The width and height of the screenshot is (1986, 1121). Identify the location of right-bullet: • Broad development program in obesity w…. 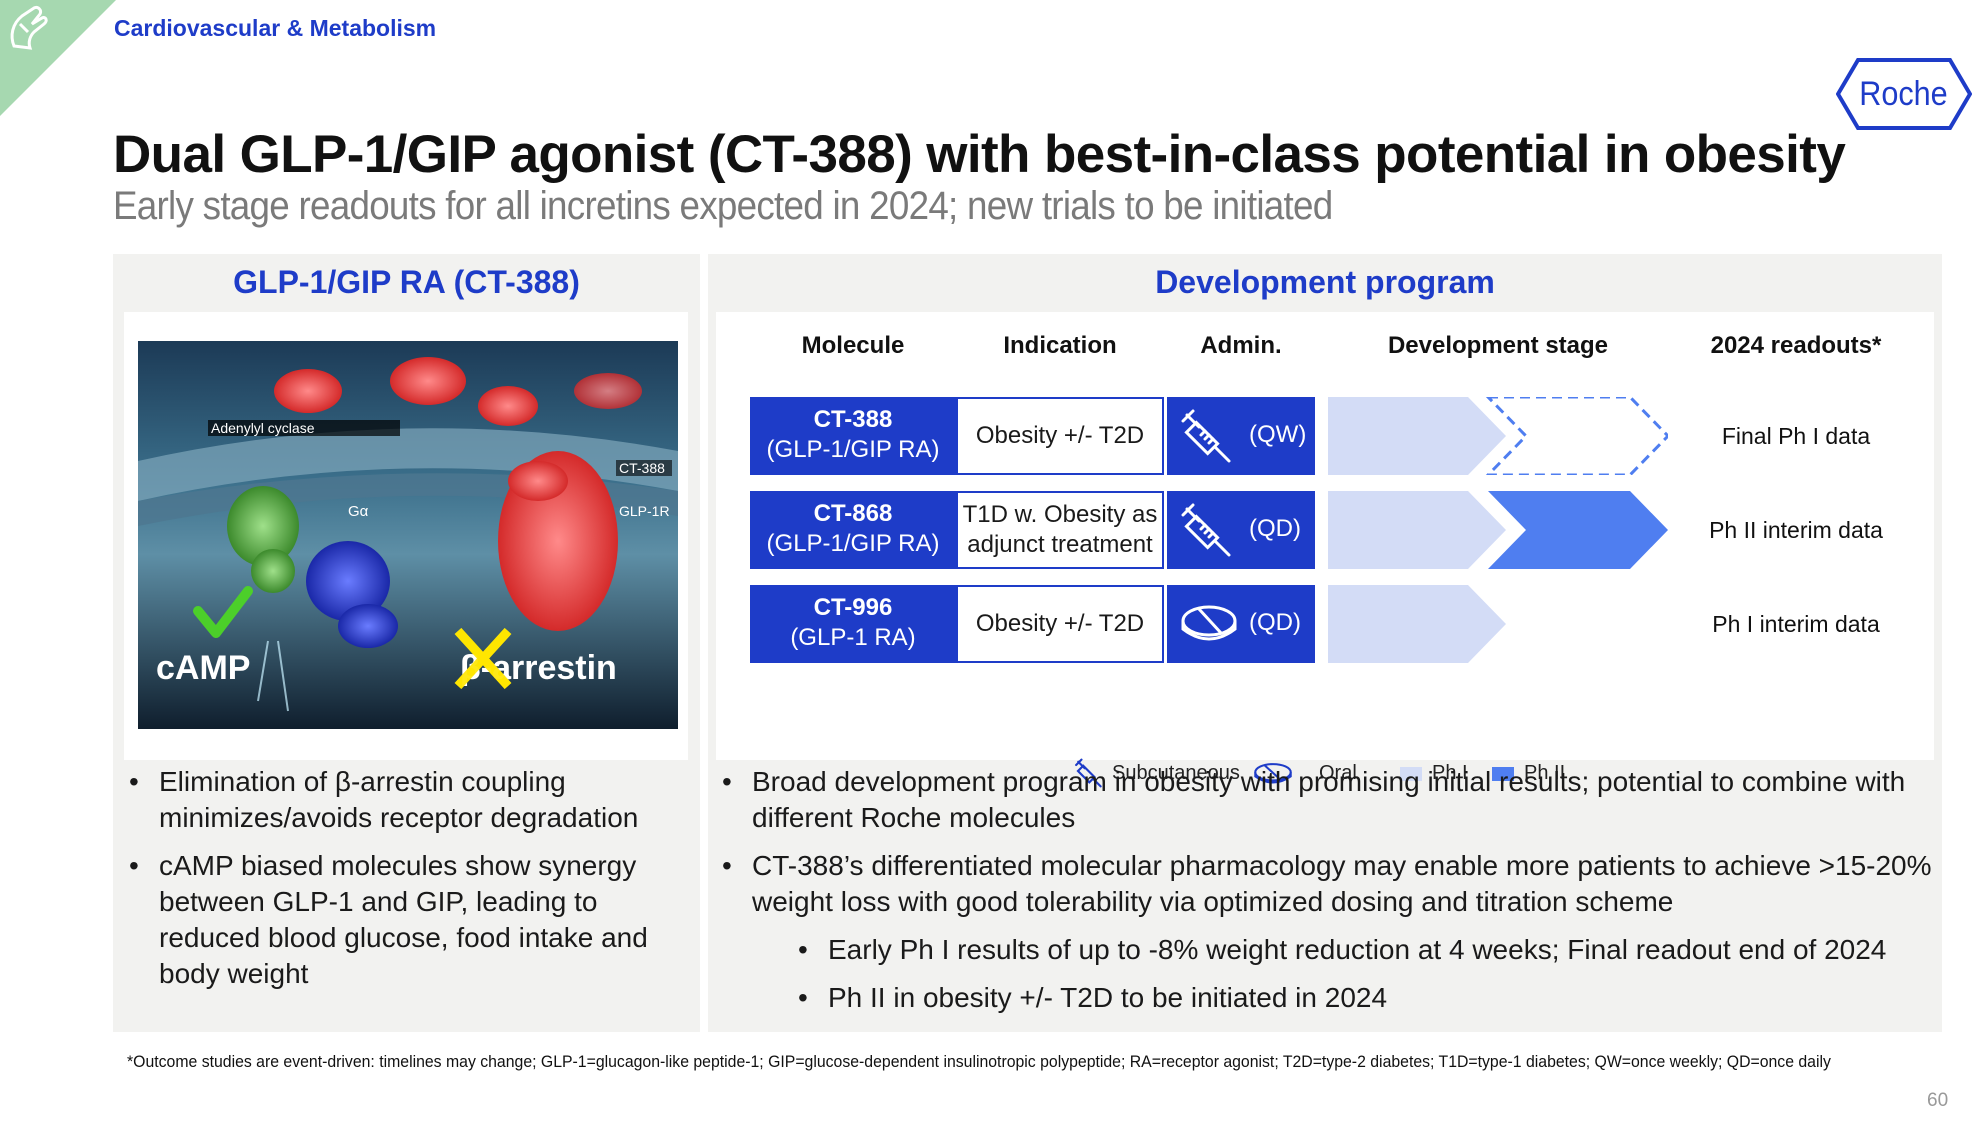
(1327, 800).